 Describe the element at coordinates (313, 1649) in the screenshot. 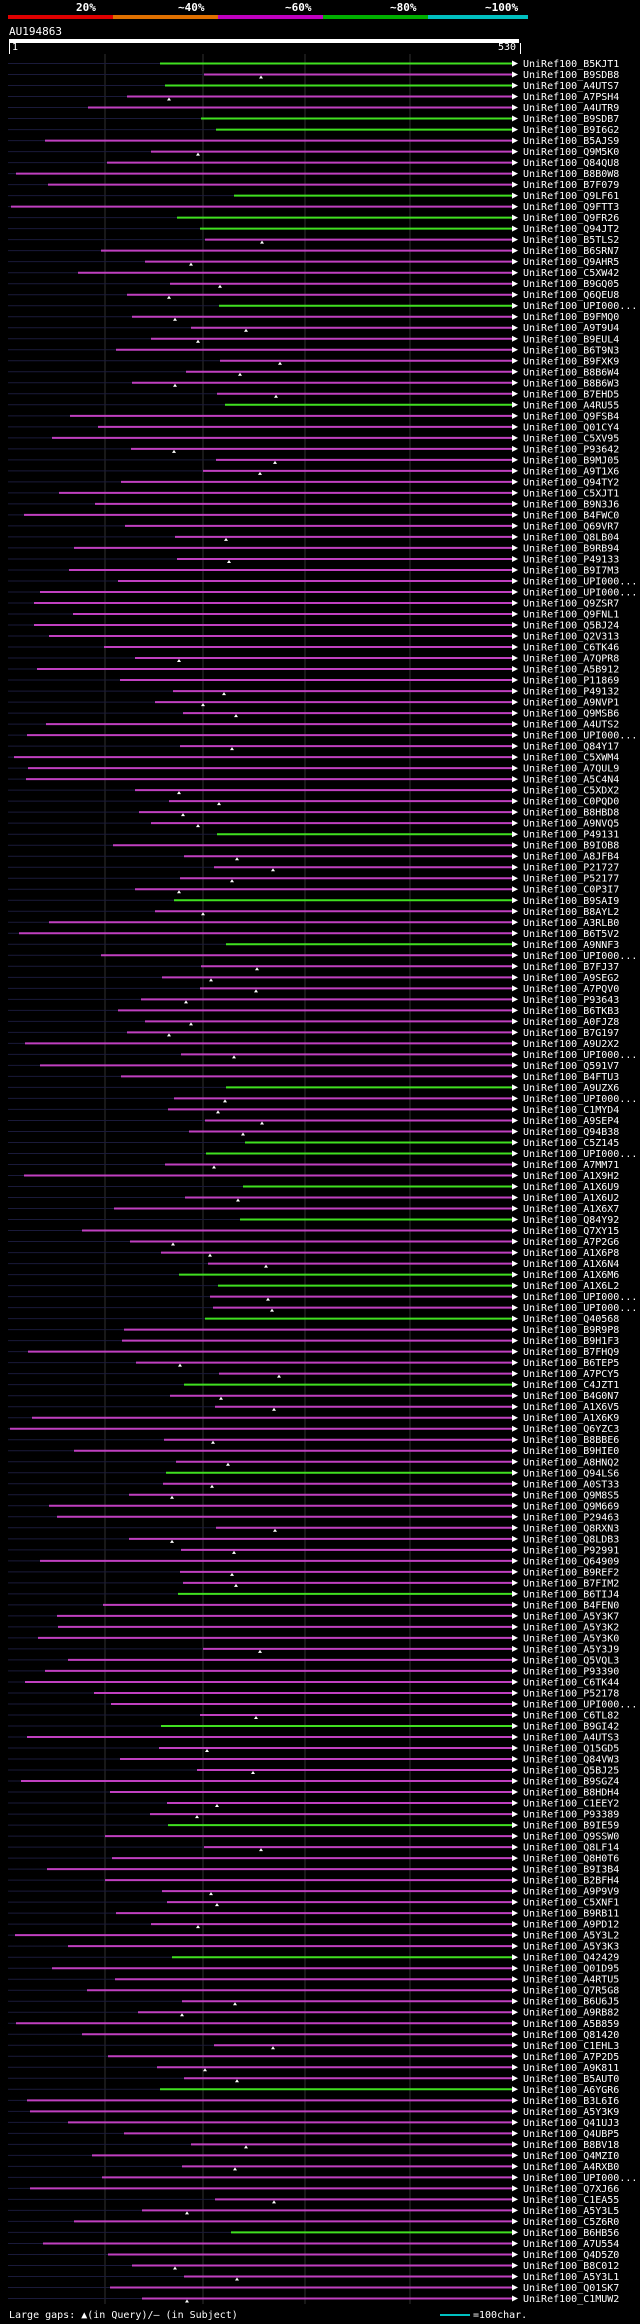

I see `hit-row: UniRef100_A5Y3J9` at that location.